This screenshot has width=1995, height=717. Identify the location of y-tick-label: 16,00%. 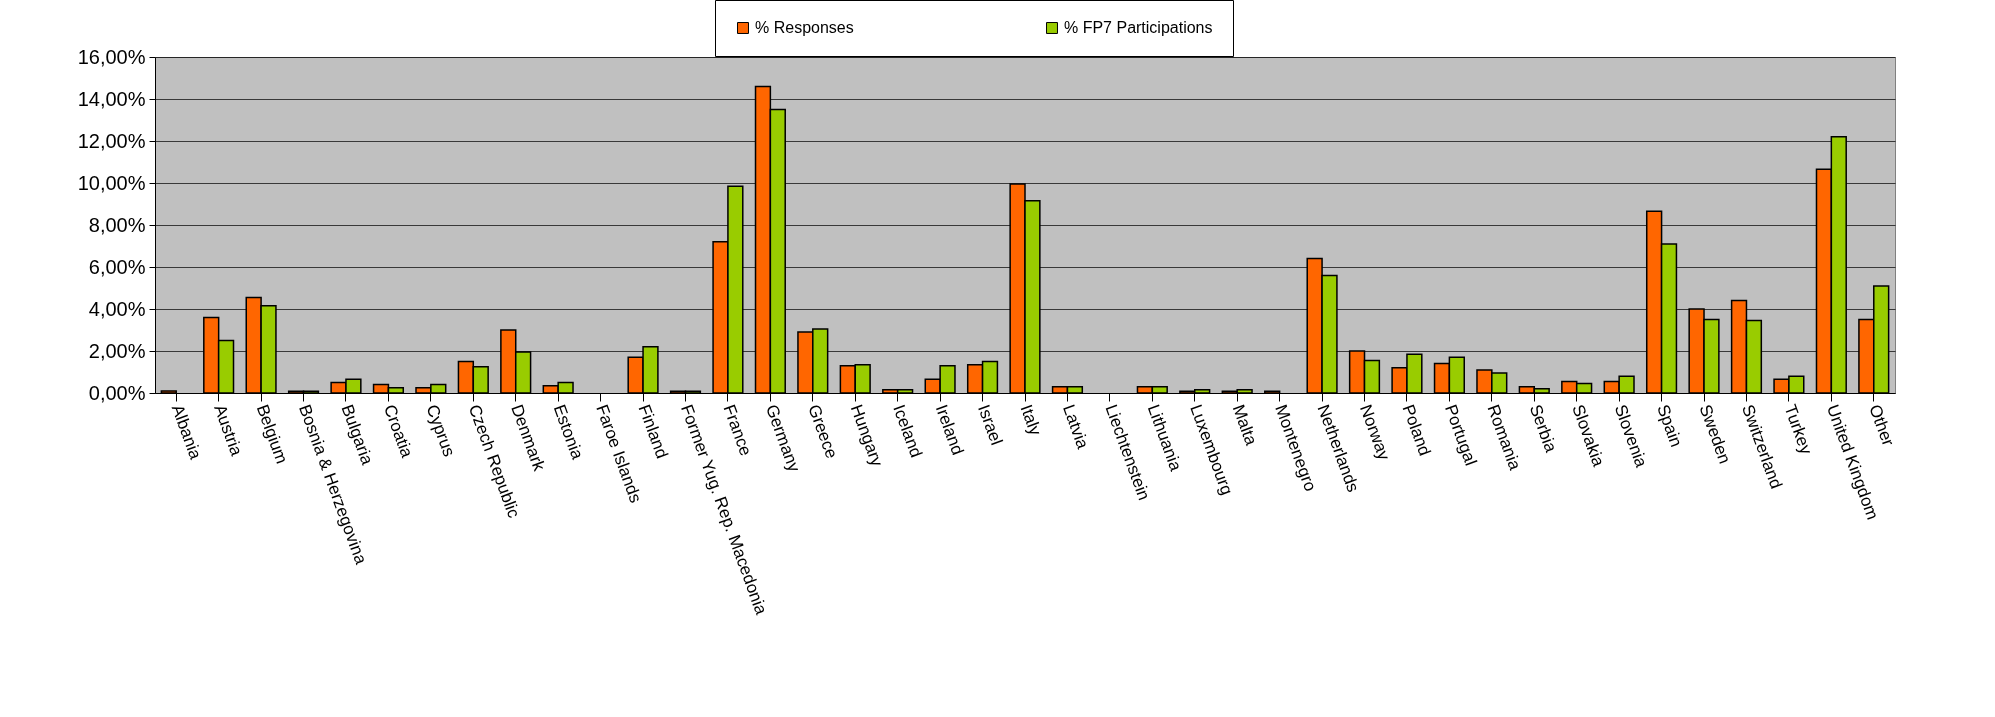
(111, 56).